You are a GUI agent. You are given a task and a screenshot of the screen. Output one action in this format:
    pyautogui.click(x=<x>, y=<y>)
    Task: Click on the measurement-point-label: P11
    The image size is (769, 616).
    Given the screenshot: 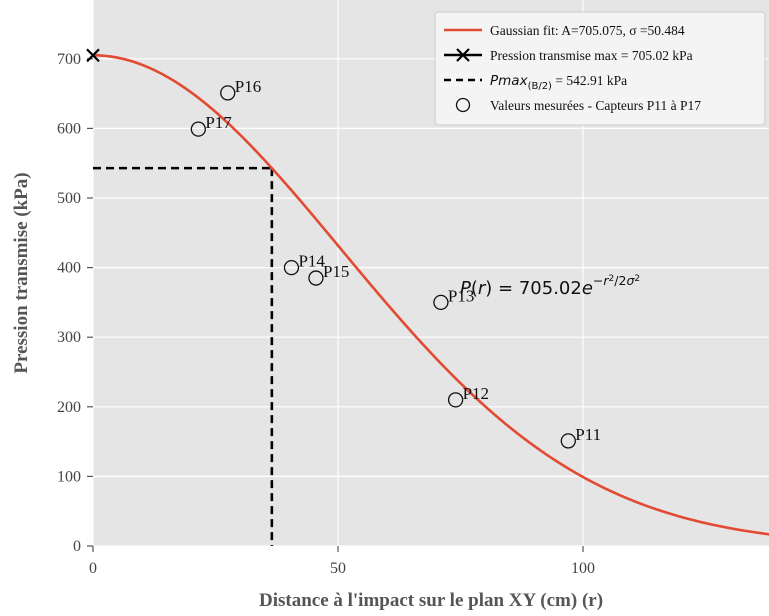 What is the action you would take?
    pyautogui.click(x=588, y=434)
    